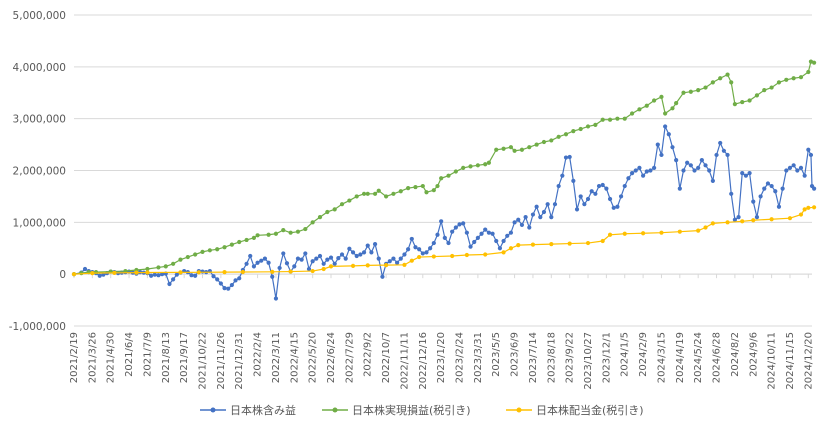 The height and width of the screenshot is (438, 838). I want to click on series-line, so click(444, 240).